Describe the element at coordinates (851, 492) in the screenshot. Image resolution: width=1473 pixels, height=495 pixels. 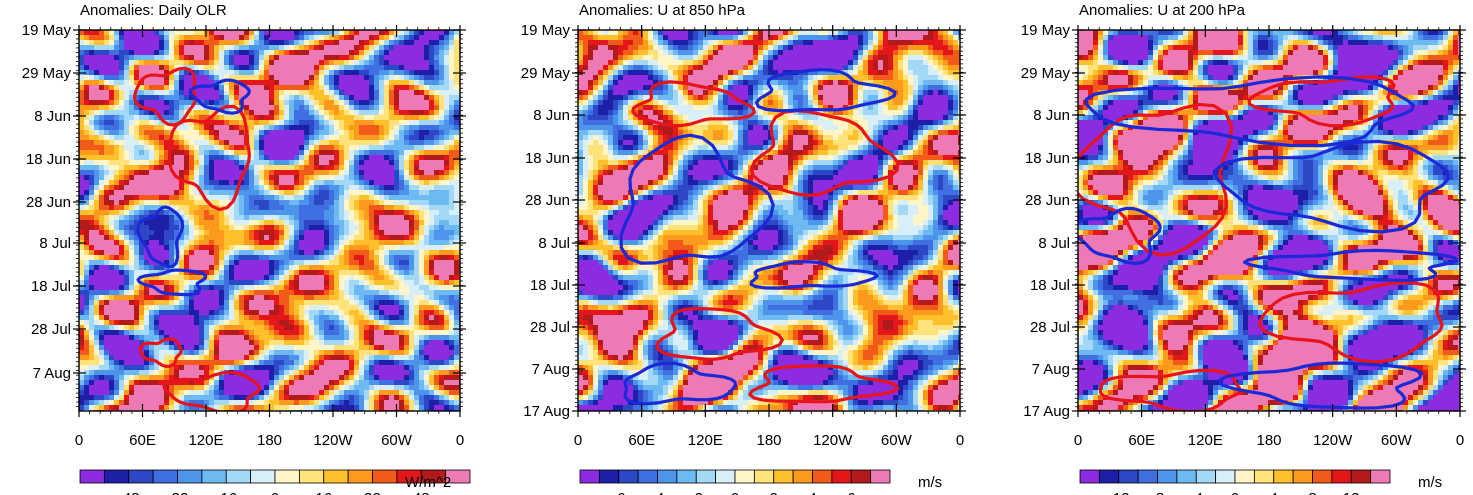
I see `colorbar-label: 6` at that location.